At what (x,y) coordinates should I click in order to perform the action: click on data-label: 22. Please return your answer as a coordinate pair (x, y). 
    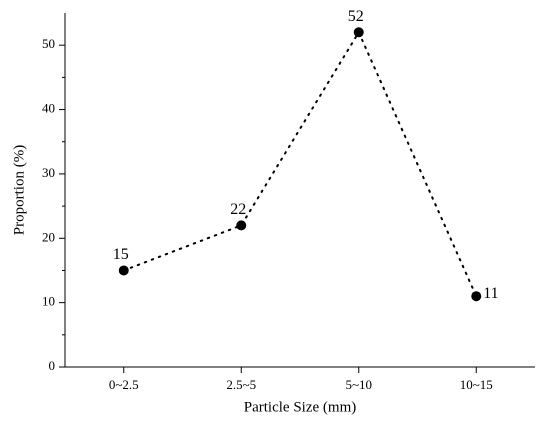
    Looking at the image, I should click on (238, 209).